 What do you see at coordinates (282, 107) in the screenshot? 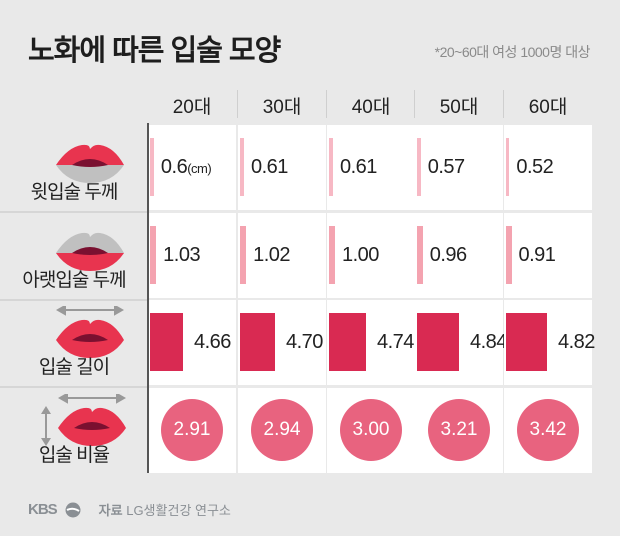
I see `column-header: 30대` at bounding box center [282, 107].